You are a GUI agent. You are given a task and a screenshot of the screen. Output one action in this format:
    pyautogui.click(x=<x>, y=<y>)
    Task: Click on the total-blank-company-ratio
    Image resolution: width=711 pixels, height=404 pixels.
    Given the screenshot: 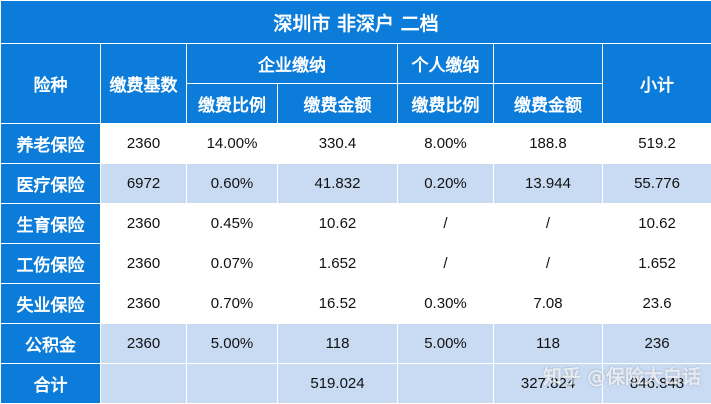 What is the action you would take?
    pyautogui.click(x=232, y=384)
    